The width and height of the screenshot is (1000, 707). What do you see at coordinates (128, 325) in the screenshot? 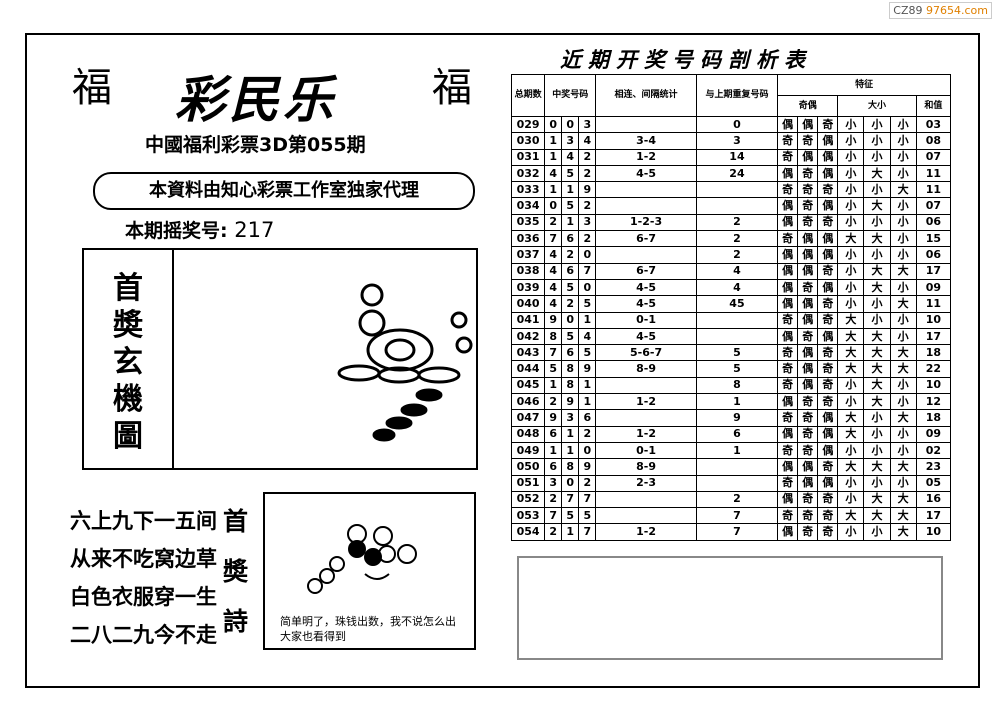
I see `puzzle-char: 奬` at bounding box center [128, 325].